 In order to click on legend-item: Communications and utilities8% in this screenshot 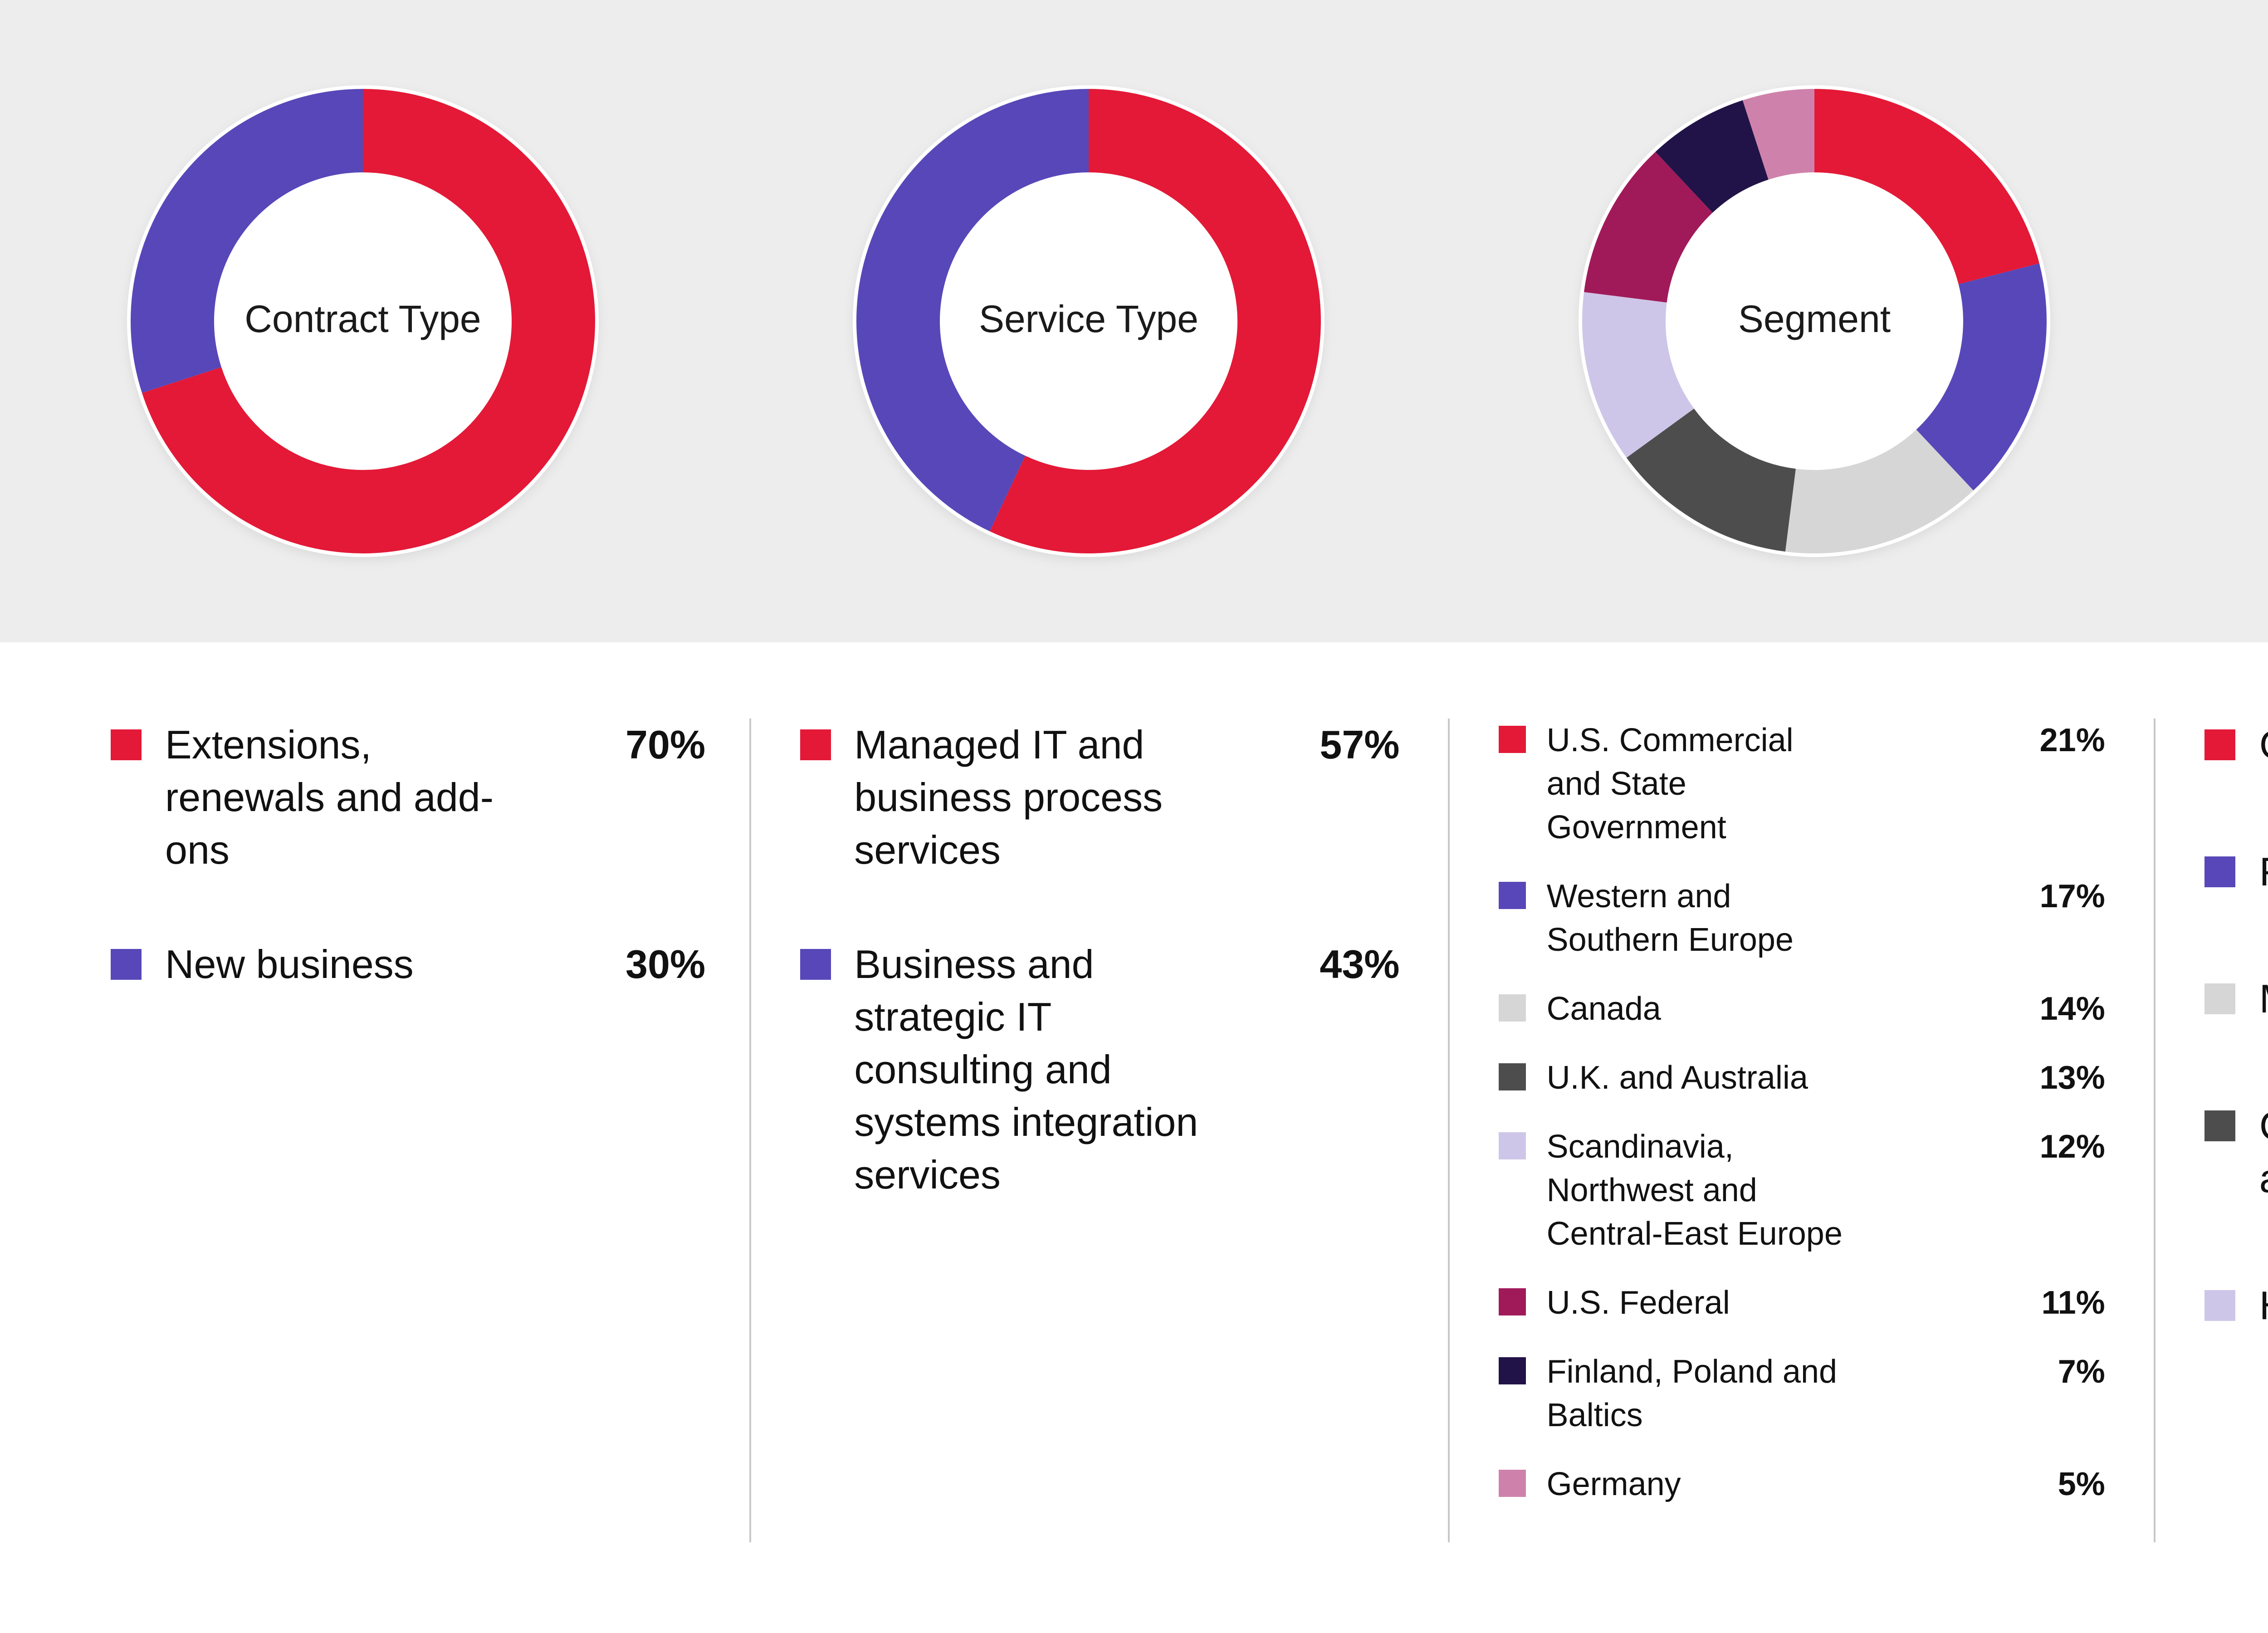, I will do `click(2236, 1152)`.